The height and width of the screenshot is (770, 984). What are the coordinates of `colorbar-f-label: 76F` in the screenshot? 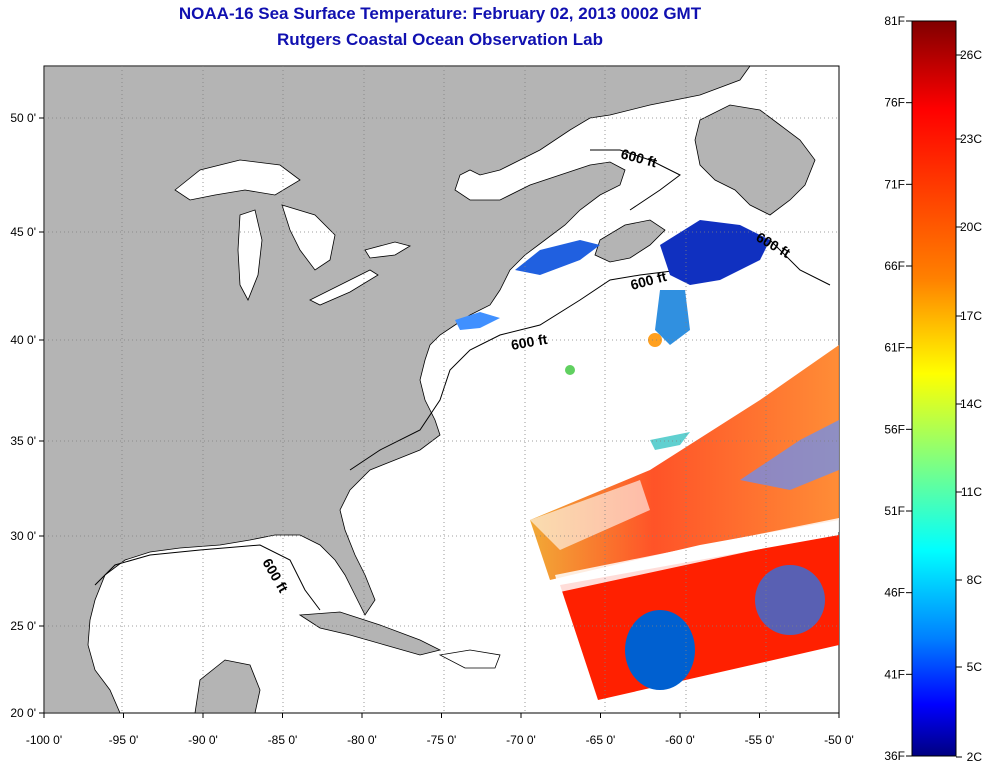 It's located at (894, 103).